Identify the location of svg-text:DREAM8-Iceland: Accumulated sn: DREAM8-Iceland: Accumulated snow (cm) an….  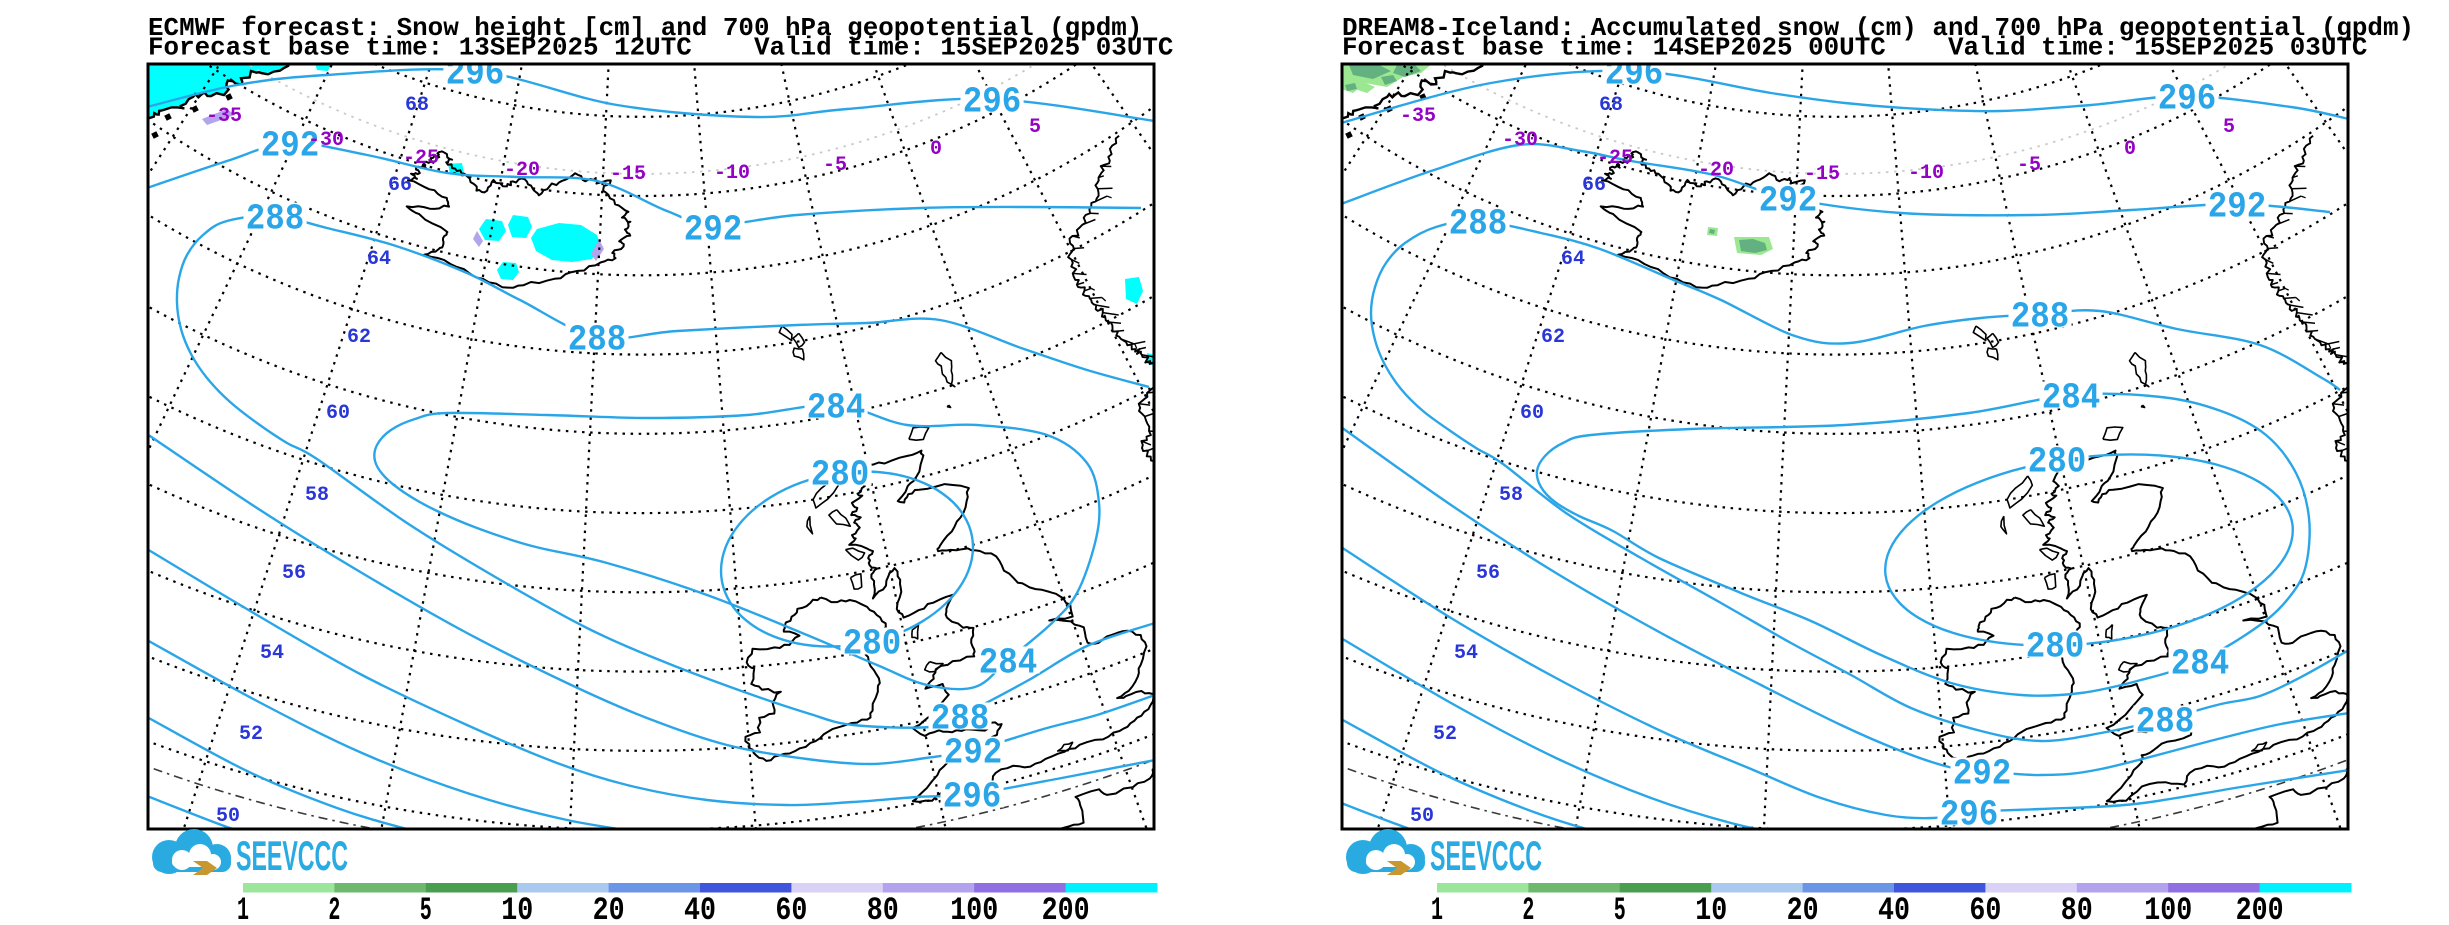
(1878, 28).